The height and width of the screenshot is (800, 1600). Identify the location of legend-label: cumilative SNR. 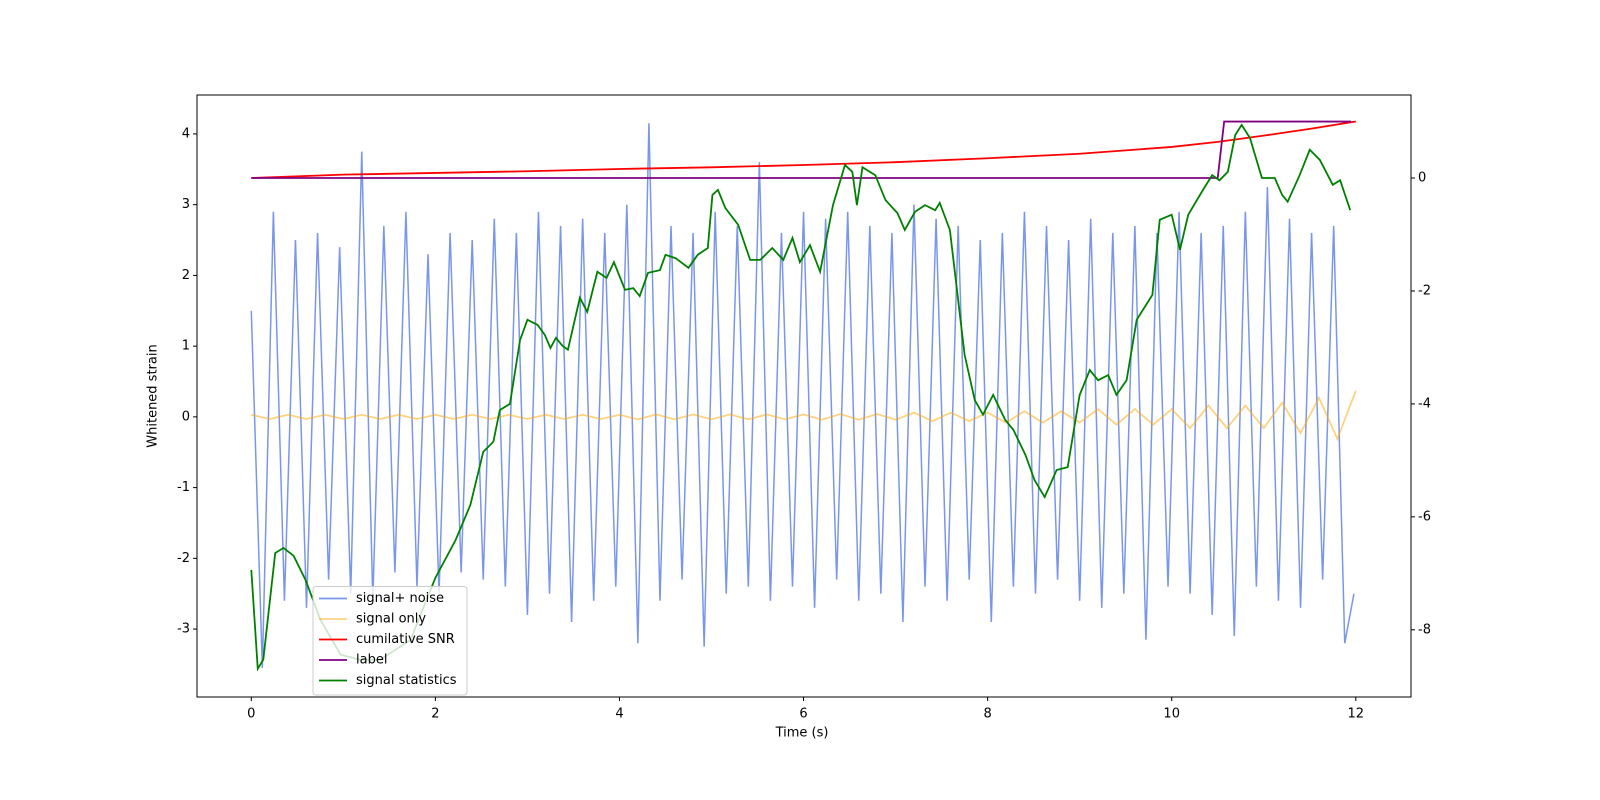
(405, 639).